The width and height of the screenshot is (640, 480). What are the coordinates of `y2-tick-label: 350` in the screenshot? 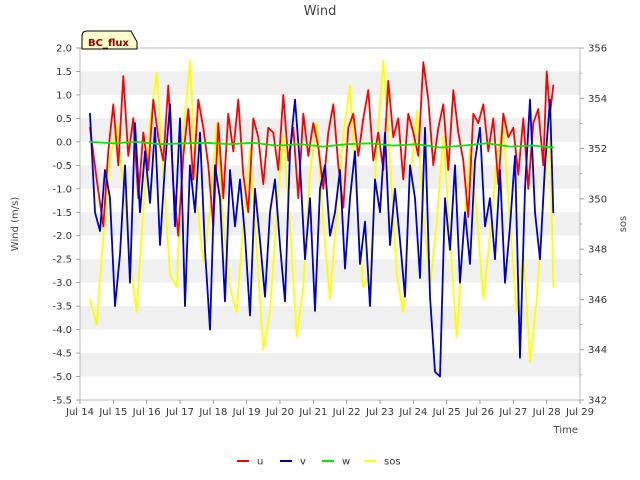 It's located at (597, 199).